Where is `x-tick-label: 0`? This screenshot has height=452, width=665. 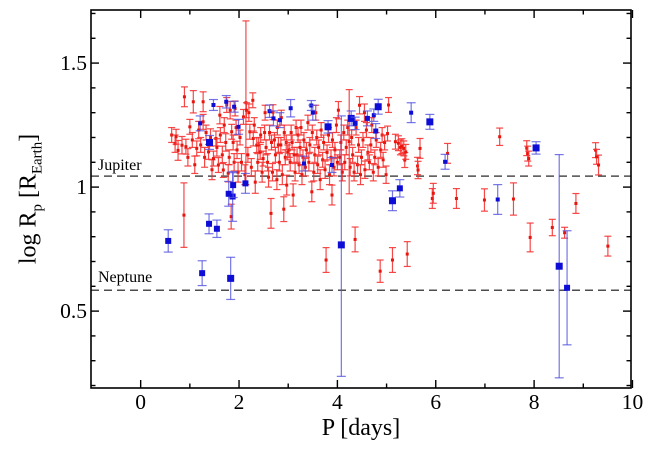 x-tick-label: 0 is located at coordinates (140, 402).